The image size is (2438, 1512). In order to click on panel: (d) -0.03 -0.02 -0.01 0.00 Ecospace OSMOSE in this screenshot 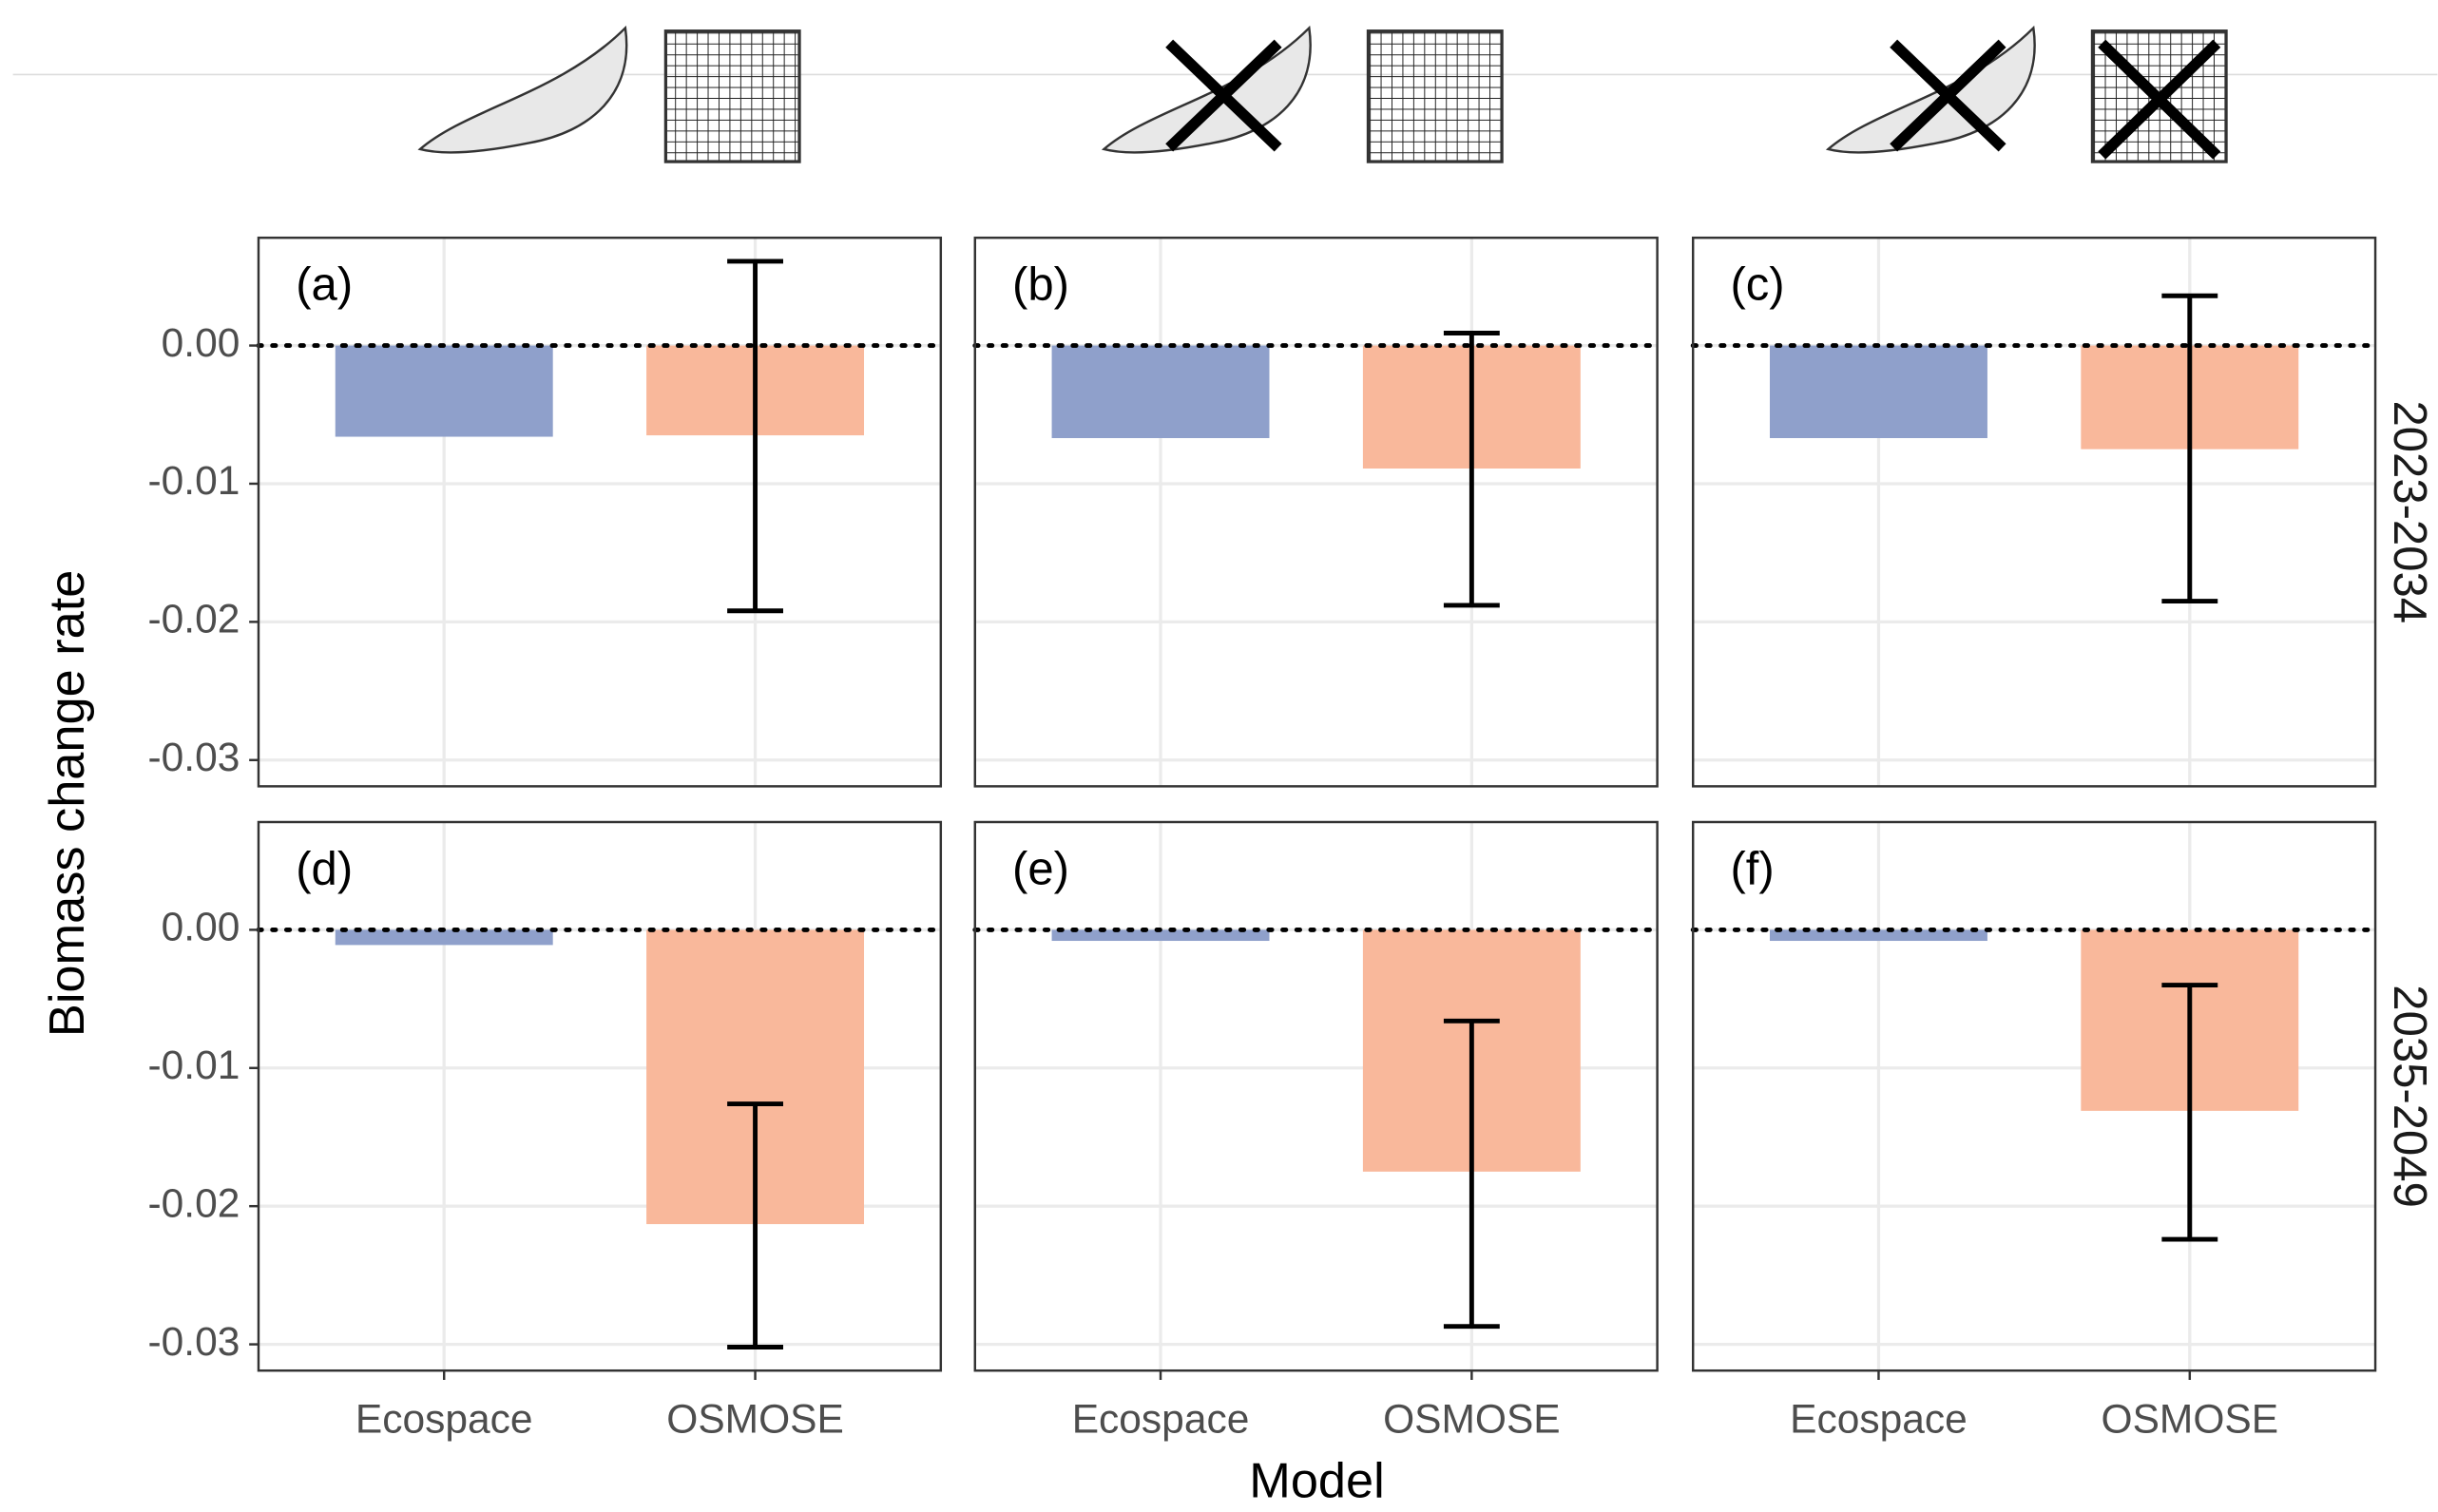, I will do `click(545, 1131)`.